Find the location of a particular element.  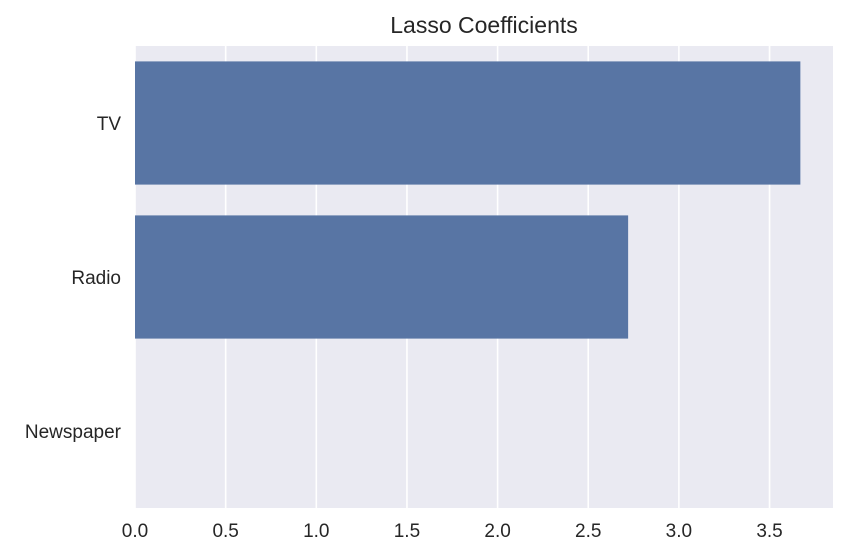

chart-title: Lasso Coefficients is located at coordinates (484, 25).